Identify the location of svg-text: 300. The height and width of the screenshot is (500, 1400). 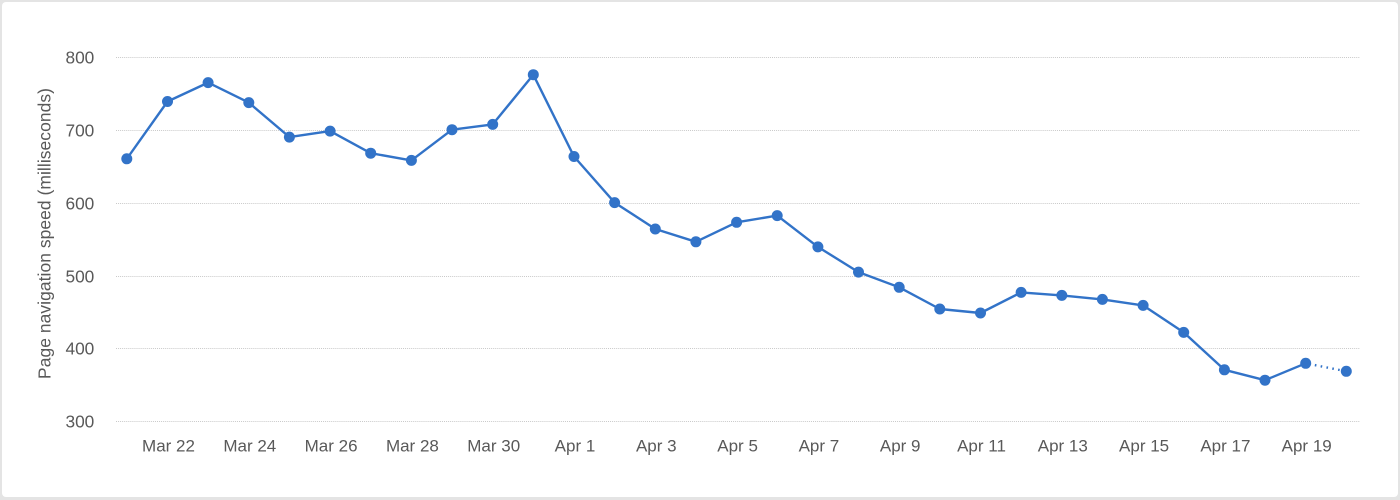
(79, 422).